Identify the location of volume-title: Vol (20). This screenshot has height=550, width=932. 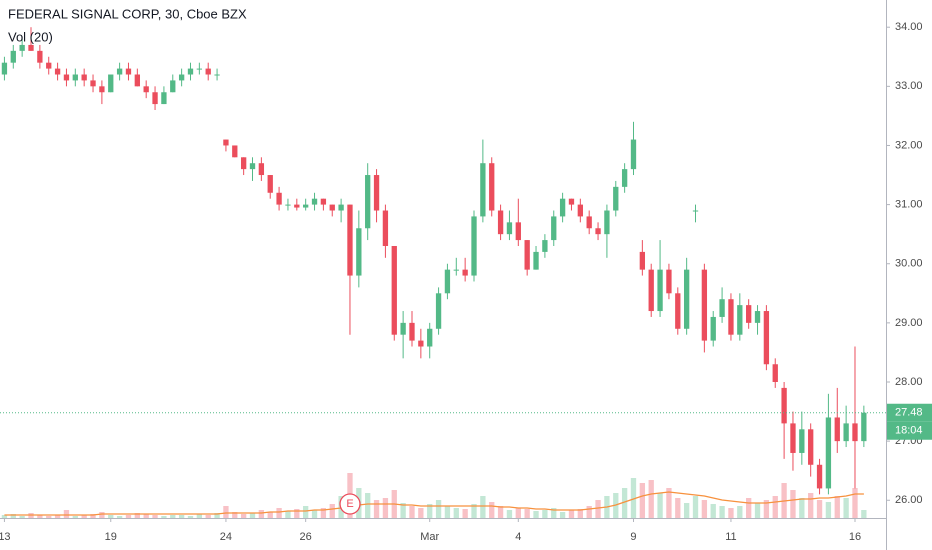
(30, 36).